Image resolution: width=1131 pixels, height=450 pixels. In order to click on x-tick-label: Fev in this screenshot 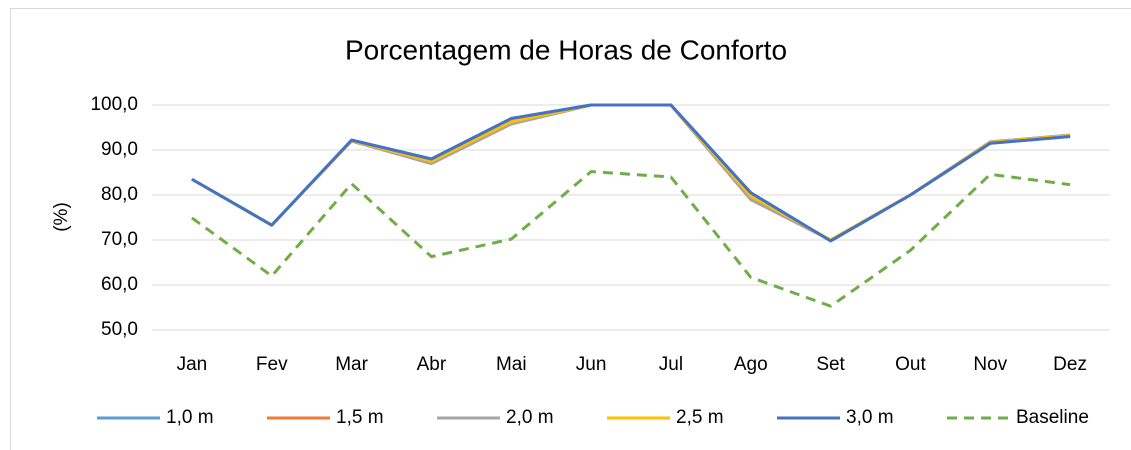, I will do `click(272, 364)`.